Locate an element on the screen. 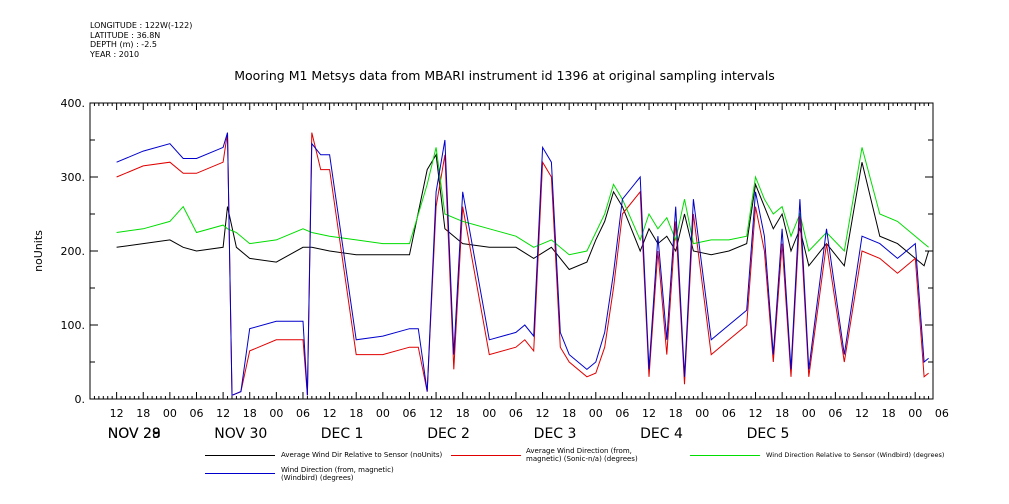 This screenshot has height=504, width=1009. x-day-label: DEC 4 is located at coordinates (661, 434).